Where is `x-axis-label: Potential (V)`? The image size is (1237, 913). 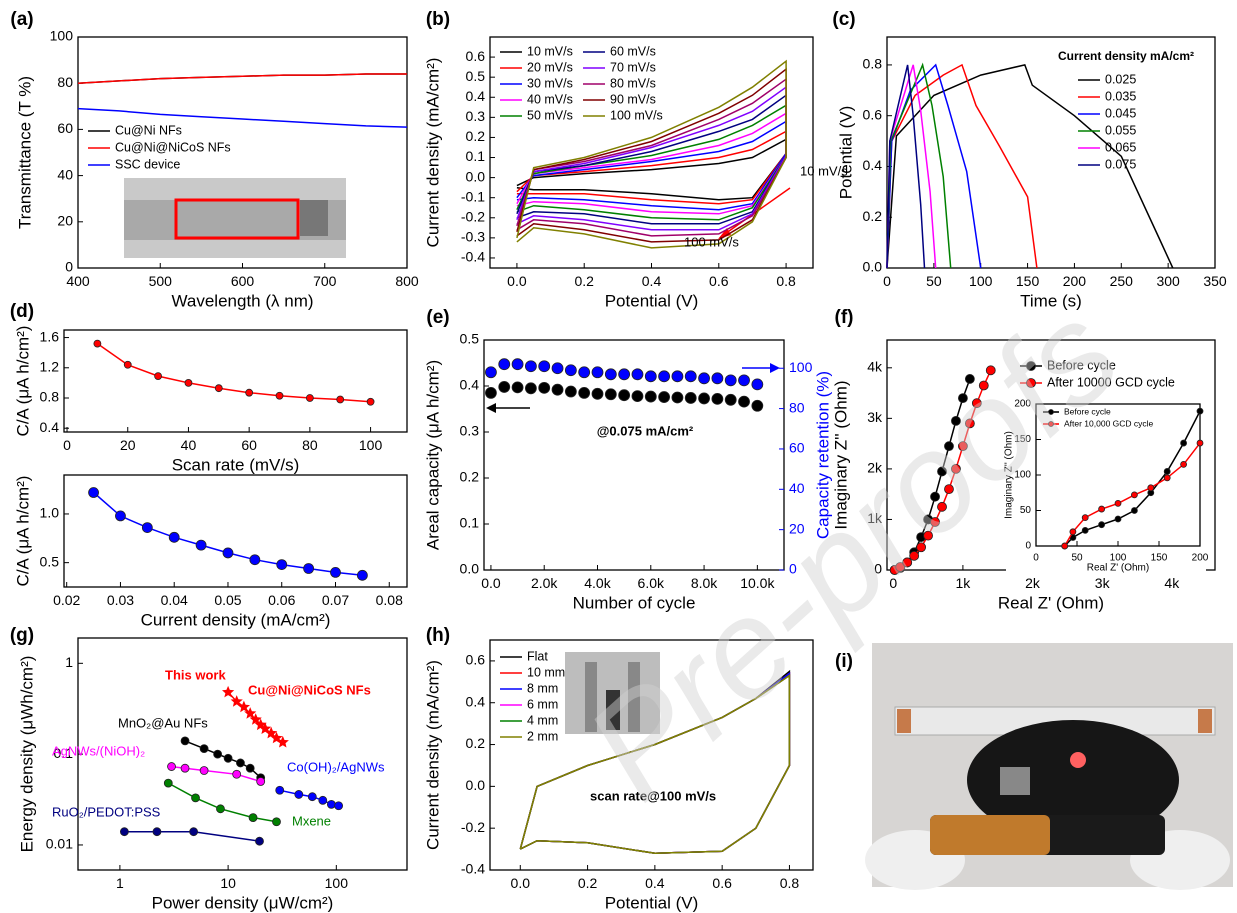
x-axis-label: Potential (V) is located at coordinates (652, 902).